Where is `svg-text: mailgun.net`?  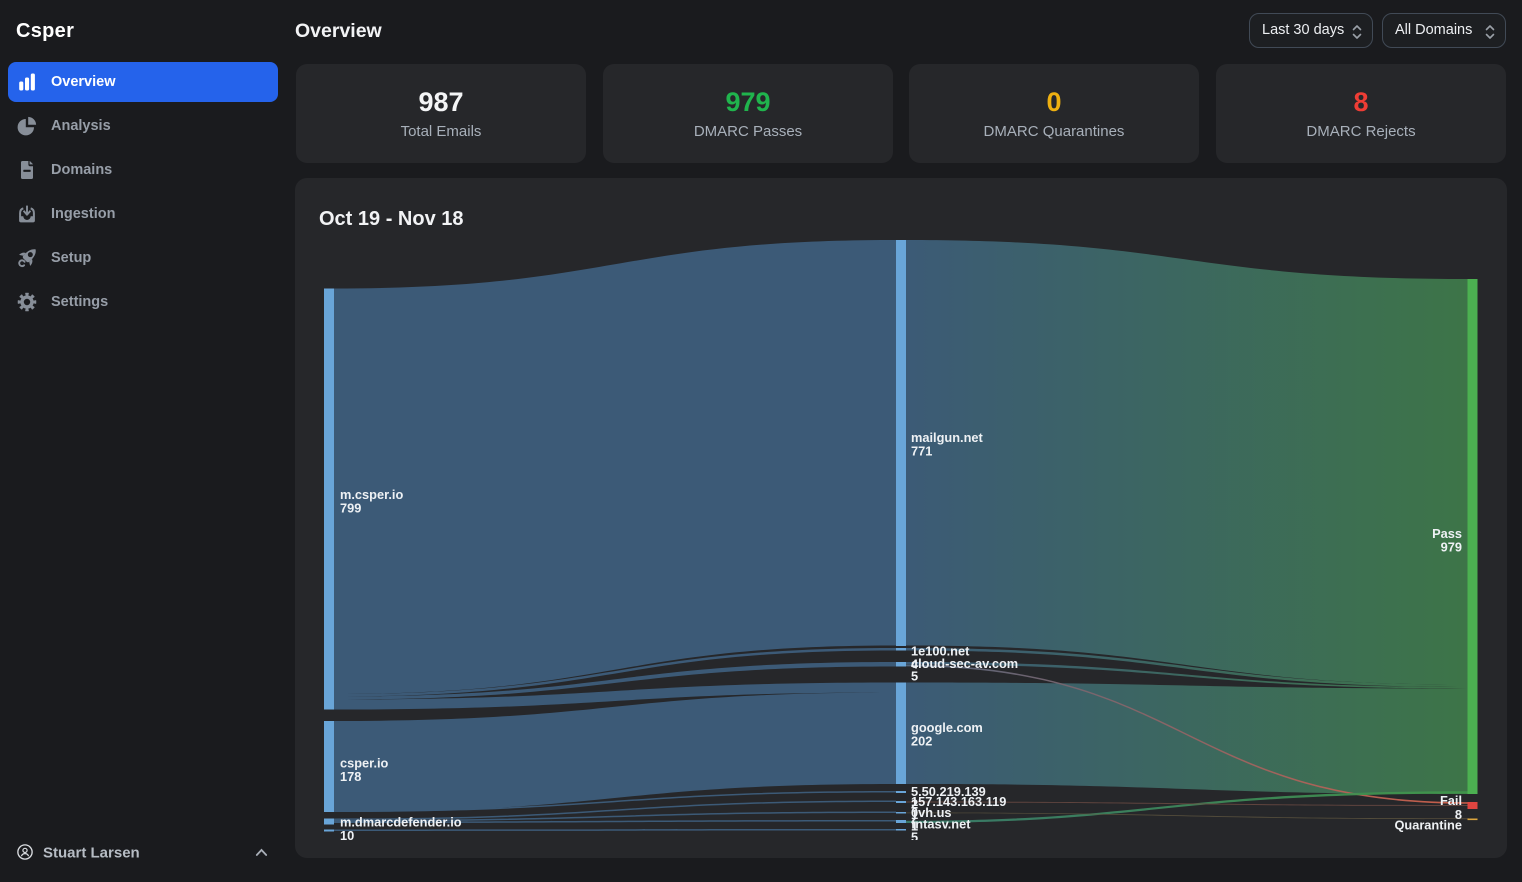
svg-text: mailgun.net is located at coordinates (947, 437).